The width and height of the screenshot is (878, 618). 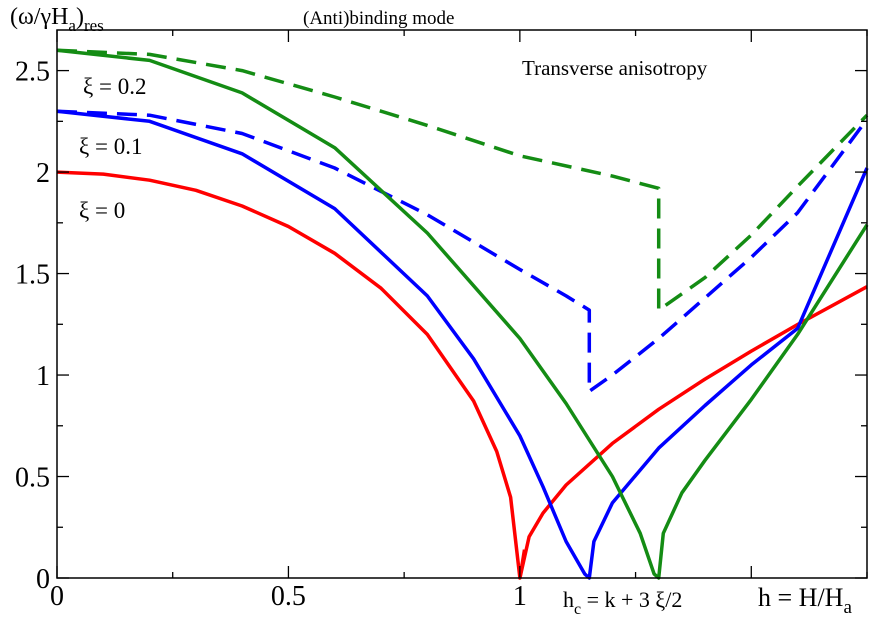 What do you see at coordinates (57, 19) in the screenshot?
I see `y-axis-label: (ω/γHa)res` at bounding box center [57, 19].